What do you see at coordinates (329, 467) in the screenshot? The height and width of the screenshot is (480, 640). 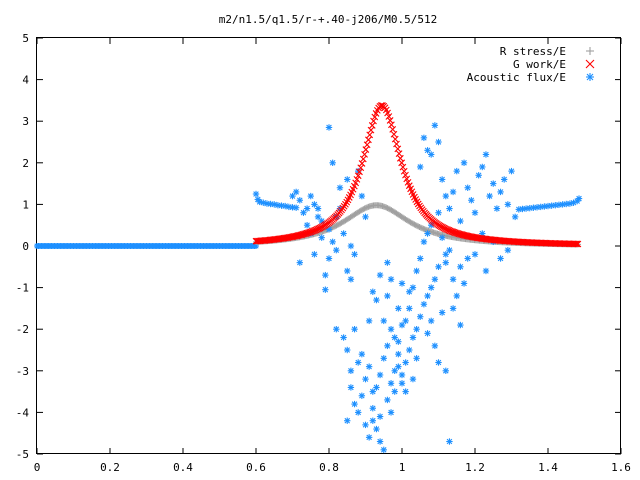 I see `x-tick-label: 0.8` at bounding box center [329, 467].